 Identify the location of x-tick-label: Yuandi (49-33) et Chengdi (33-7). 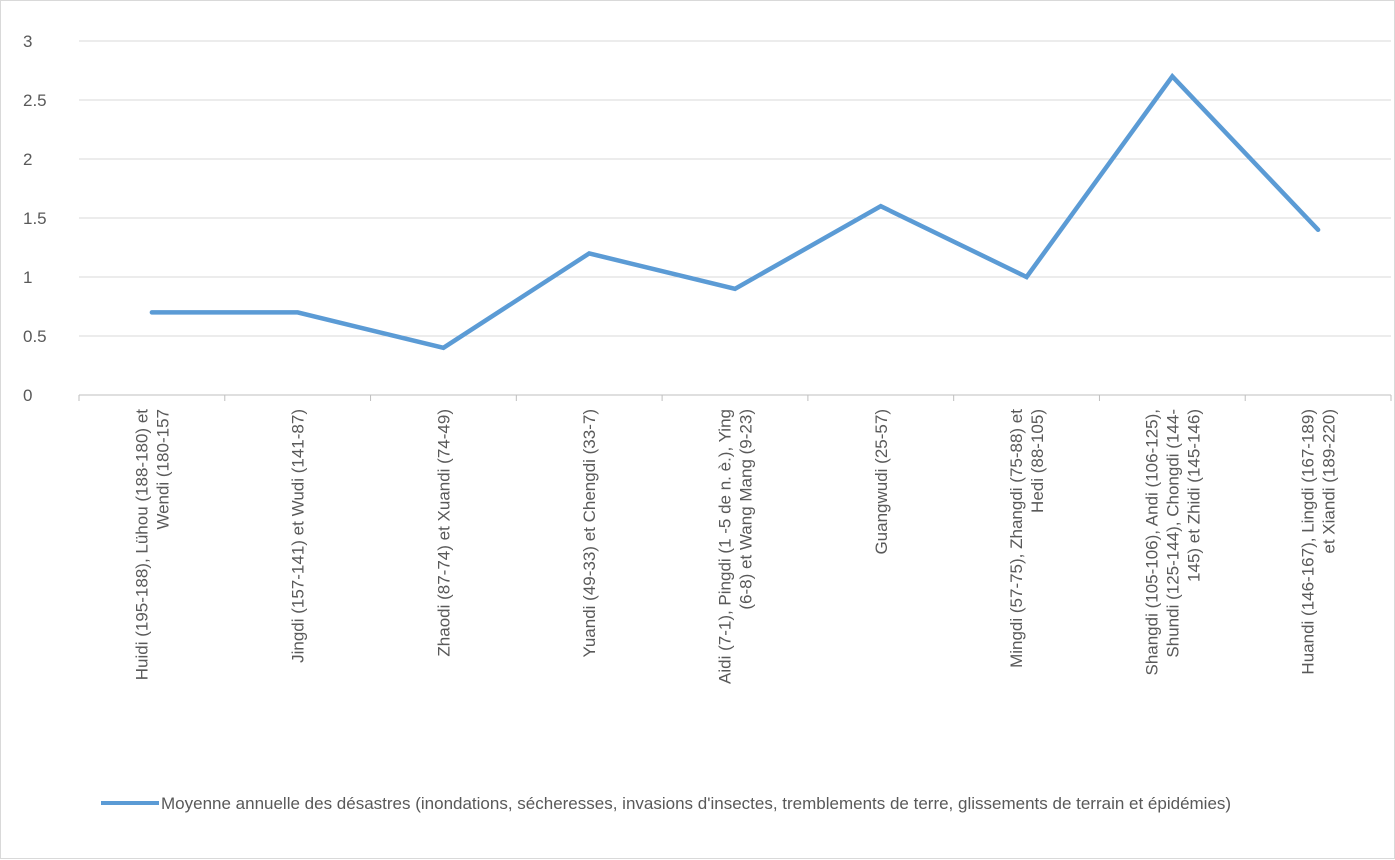
(589, 533).